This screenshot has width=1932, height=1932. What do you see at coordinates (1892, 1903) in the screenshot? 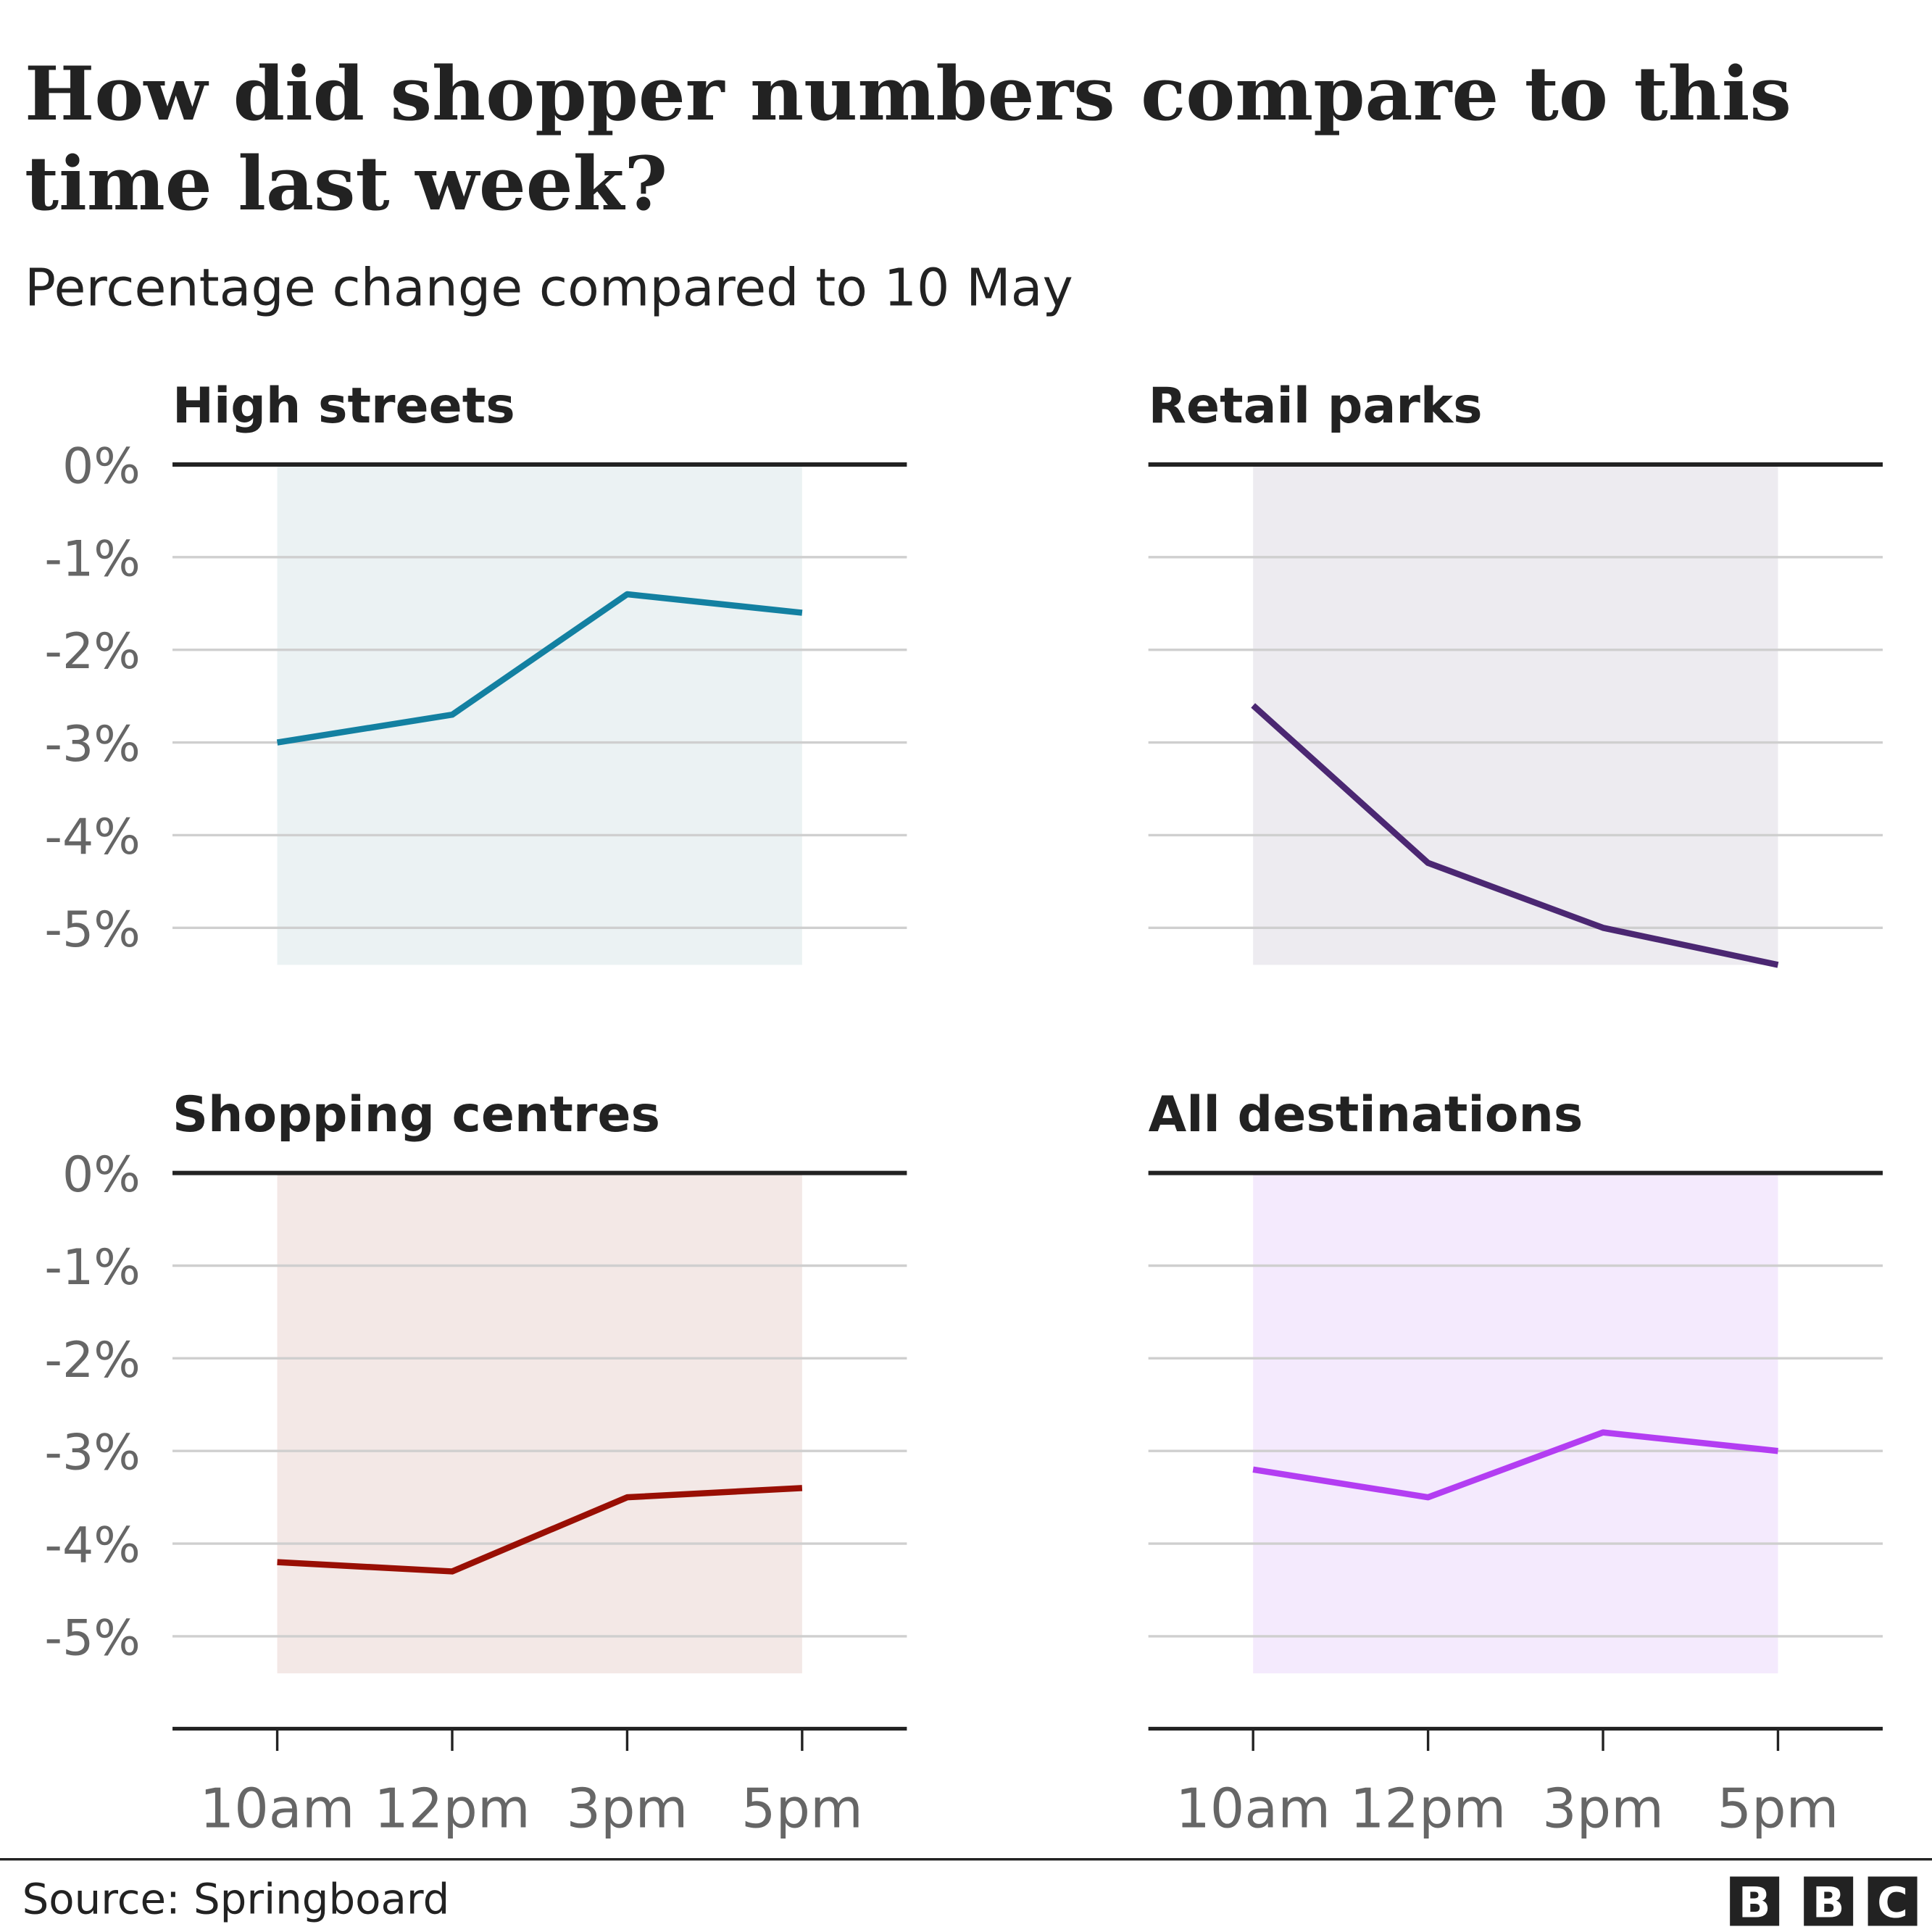
I see `svg-text: C` at bounding box center [1892, 1903].